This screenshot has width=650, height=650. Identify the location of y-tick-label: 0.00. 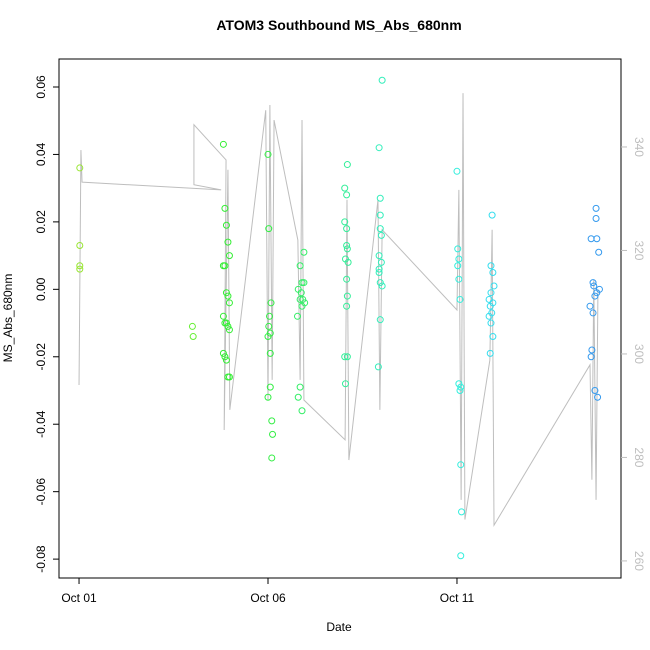
(41, 289).